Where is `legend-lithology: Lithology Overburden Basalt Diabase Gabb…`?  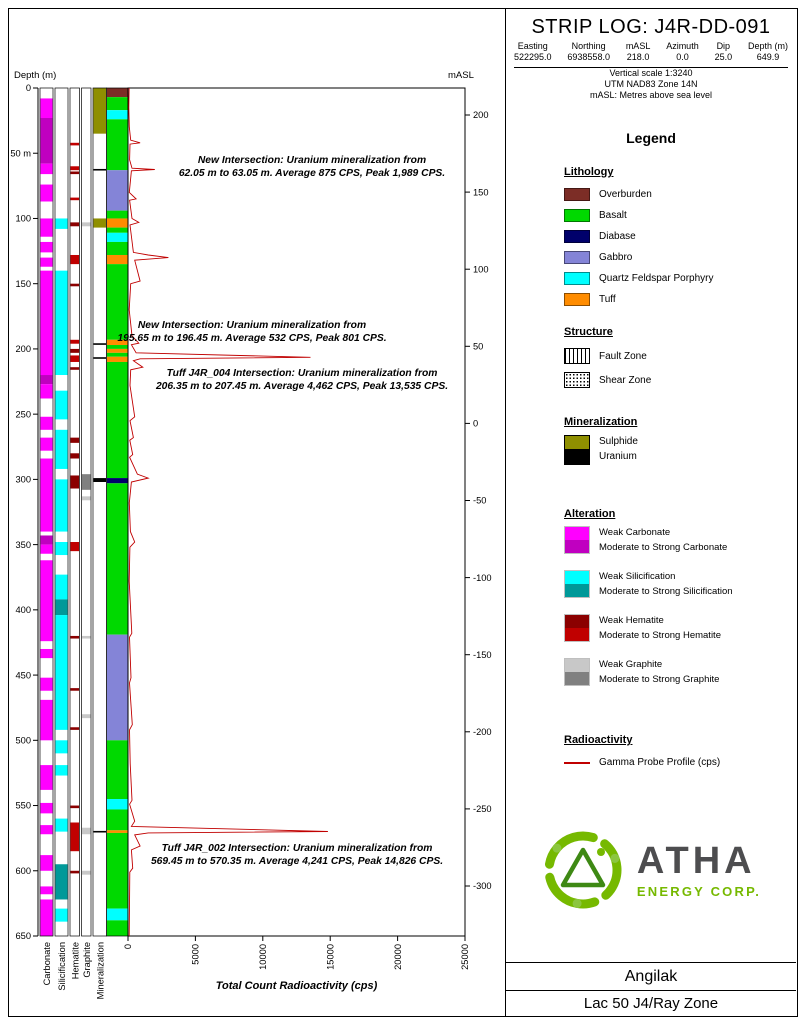
legend-lithology: Lithology Overburden Basalt Diabase Gabb… is located at coordinates (676, 238).